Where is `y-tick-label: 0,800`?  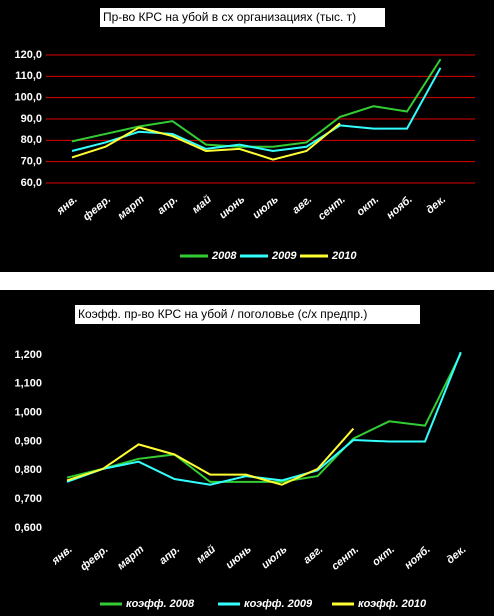 y-tick-label: 0,800 is located at coordinates (28, 470).